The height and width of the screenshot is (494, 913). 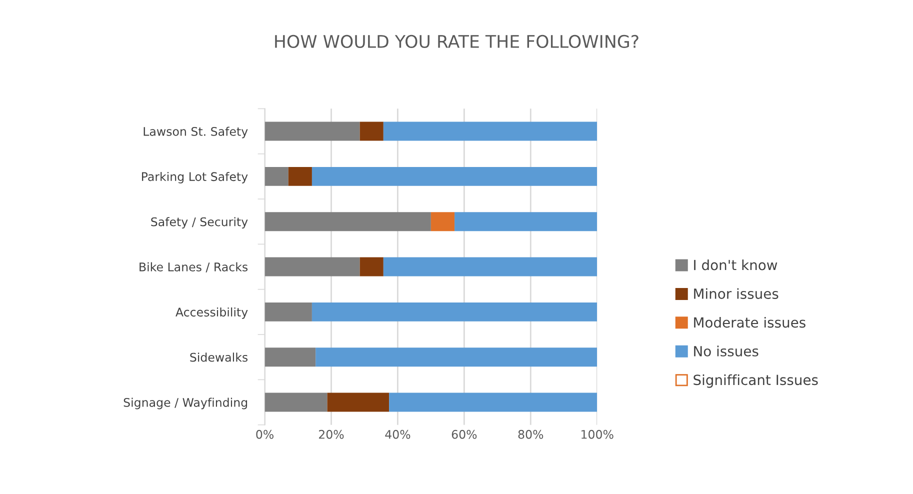 What do you see at coordinates (195, 178) in the screenshot?
I see `y-tick-label: Parking Lot Safety` at bounding box center [195, 178].